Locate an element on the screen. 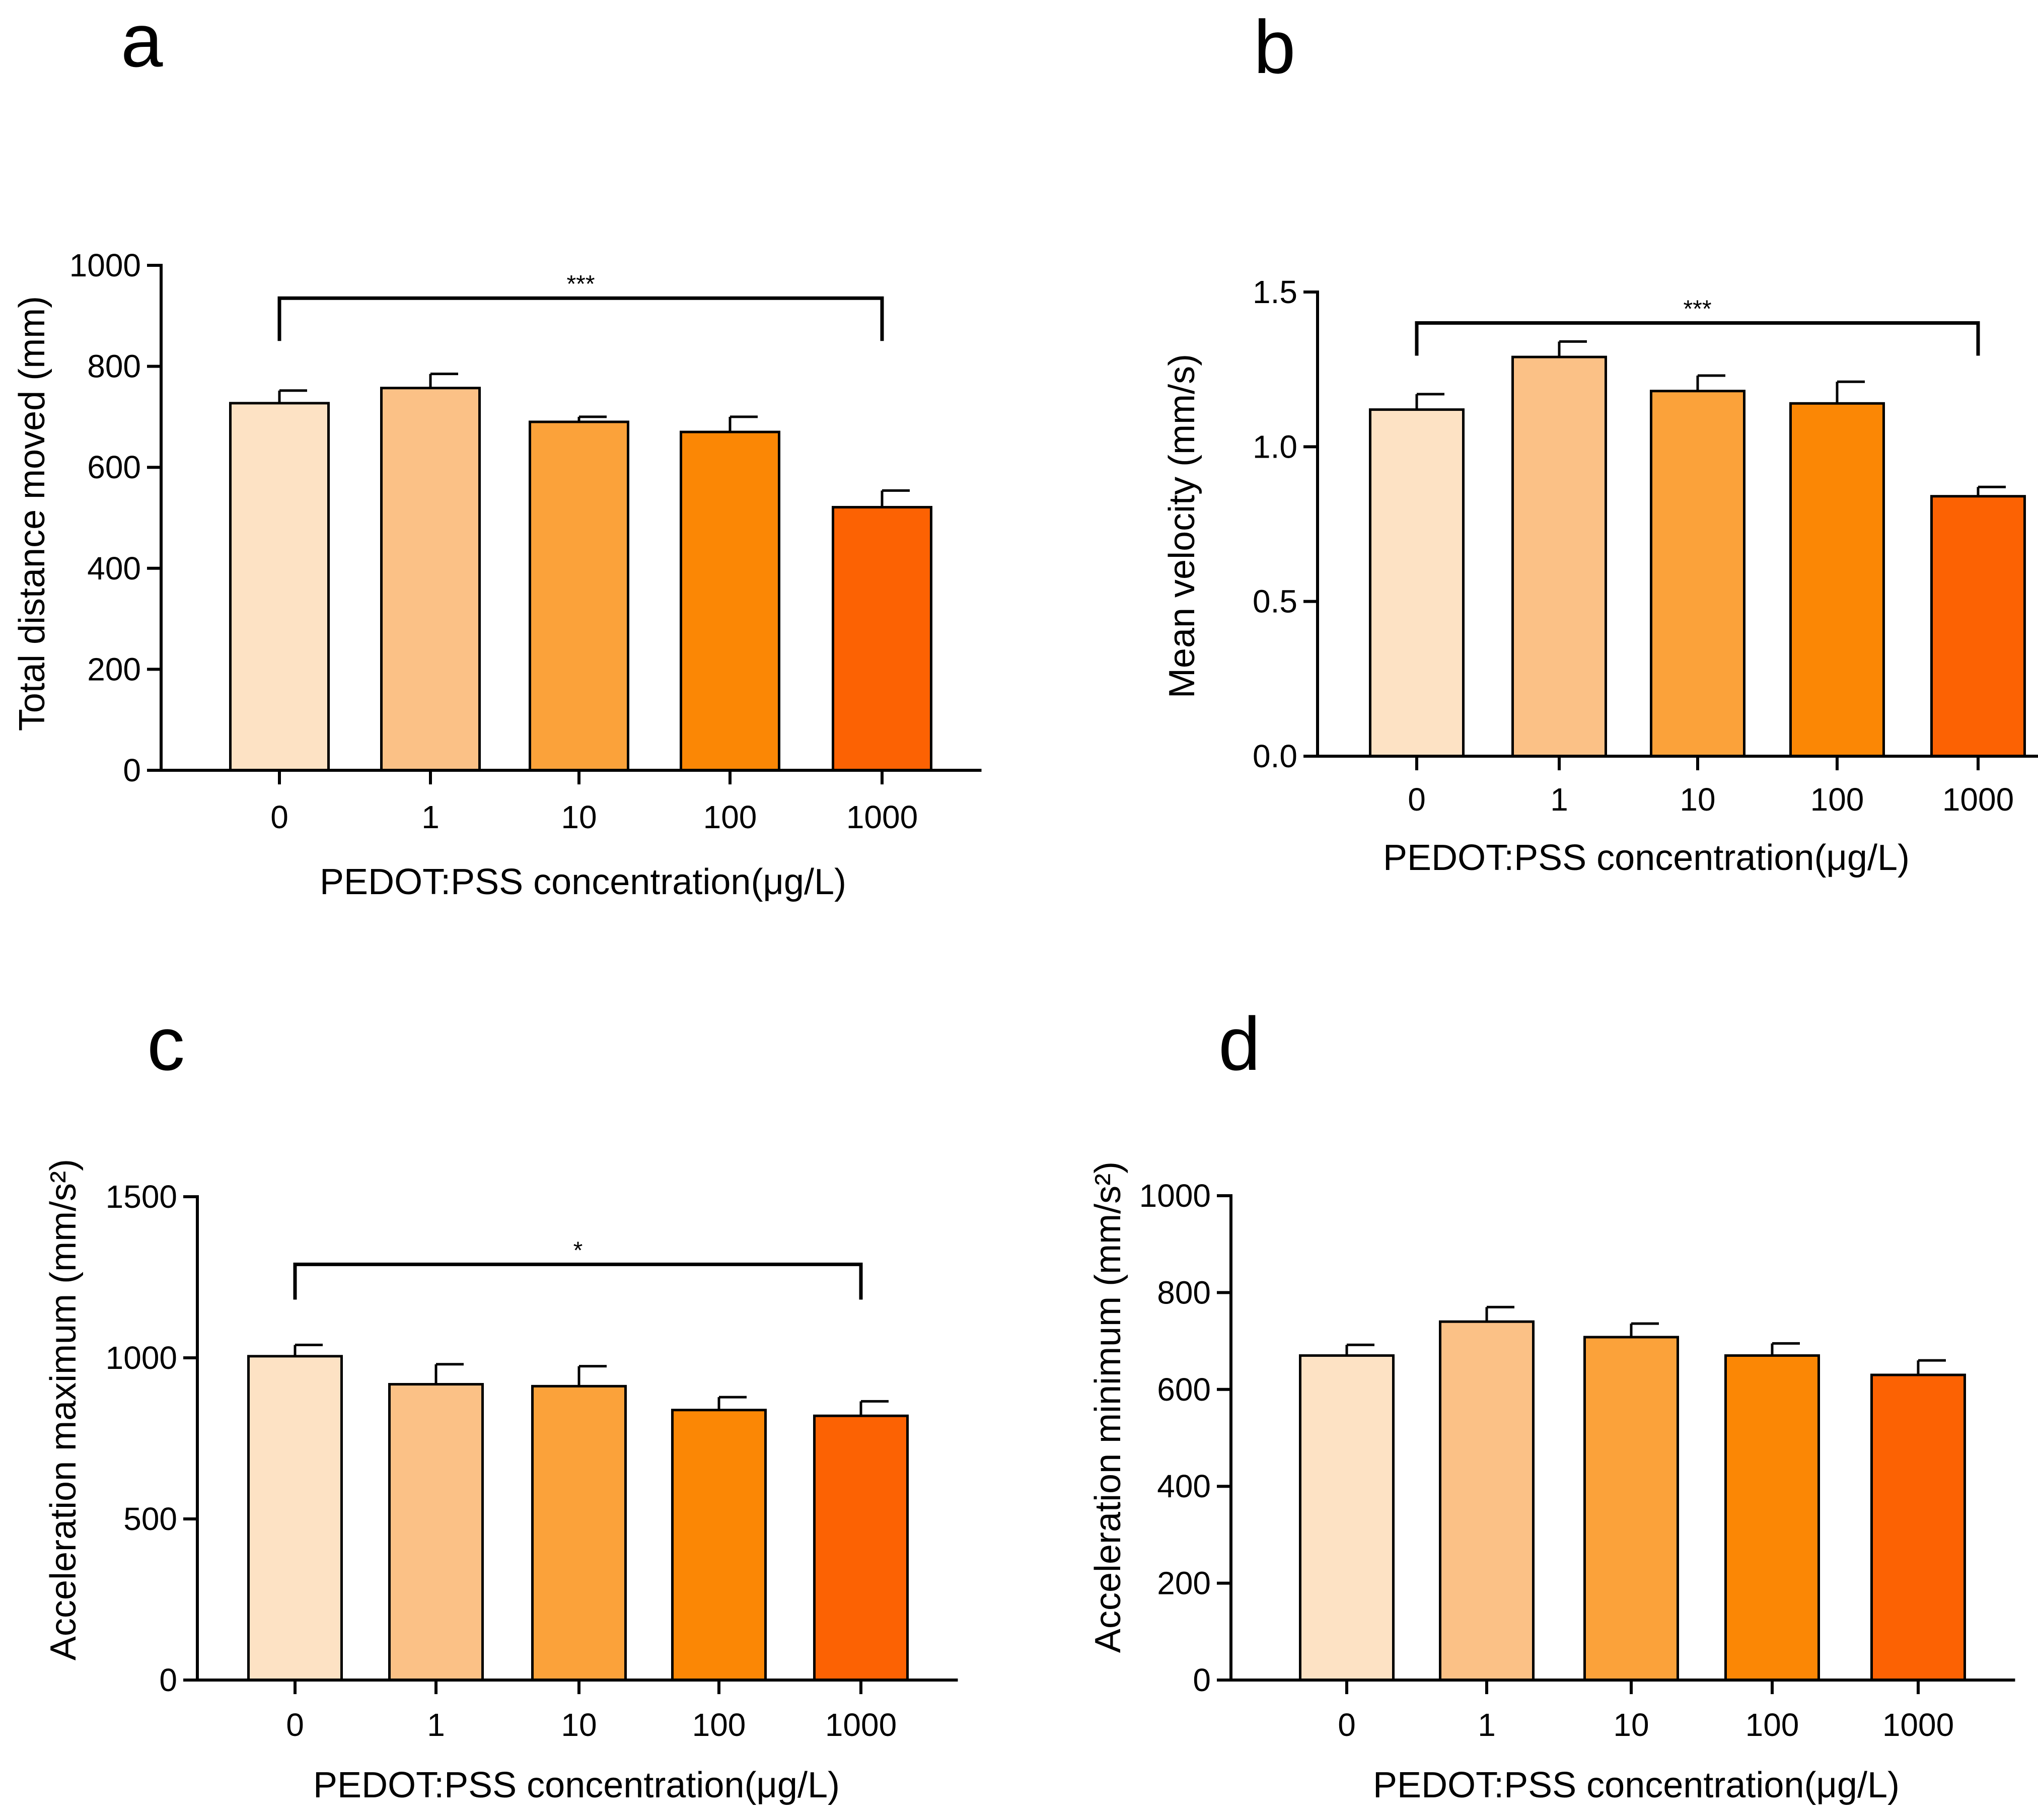 Image resolution: width=2038 pixels, height=1820 pixels. panel-a-x-tick-label: 1 is located at coordinates (431, 817).